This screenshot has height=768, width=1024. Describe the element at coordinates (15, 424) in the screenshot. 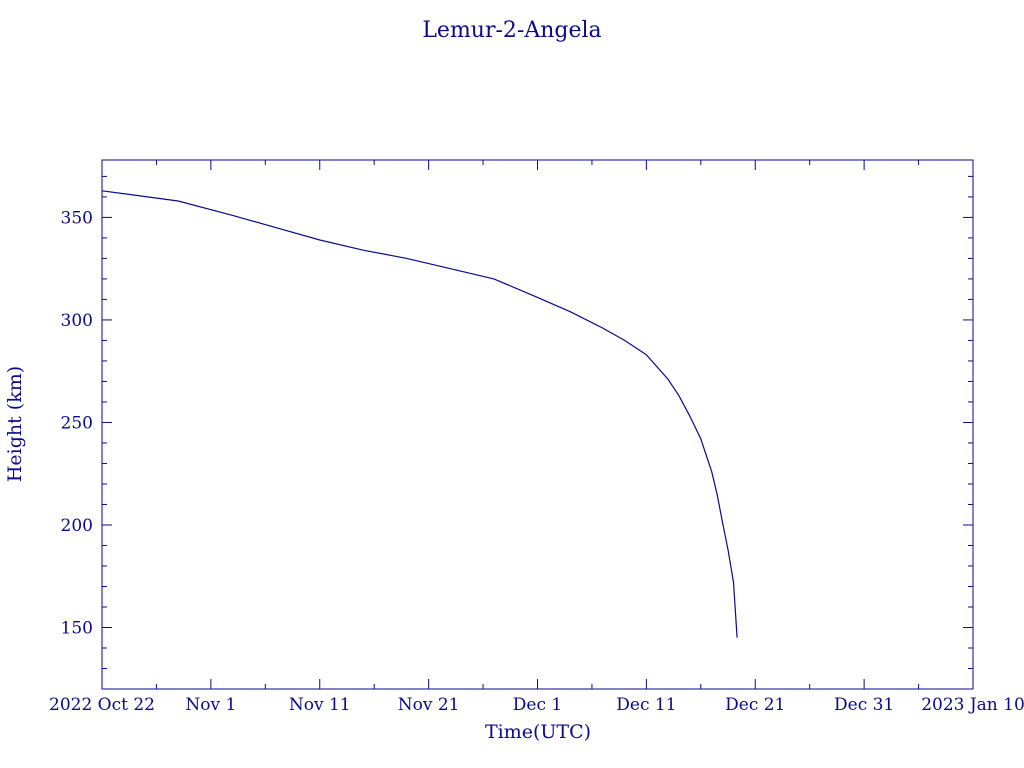

I see `y-axis-label: Height (km)` at that location.